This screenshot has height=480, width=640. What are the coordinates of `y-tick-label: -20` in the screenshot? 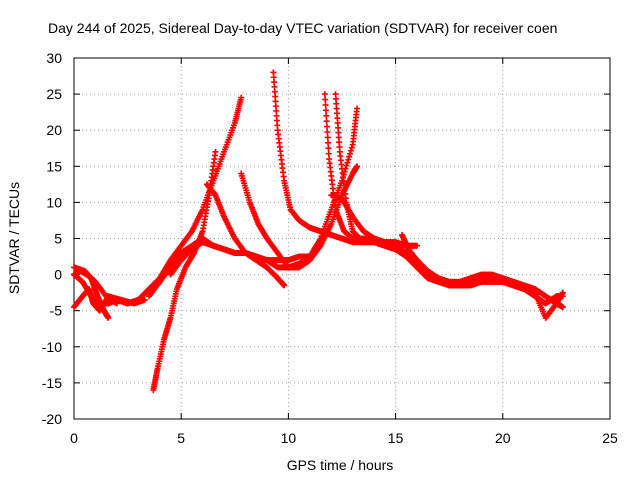 It's located at (52, 419).